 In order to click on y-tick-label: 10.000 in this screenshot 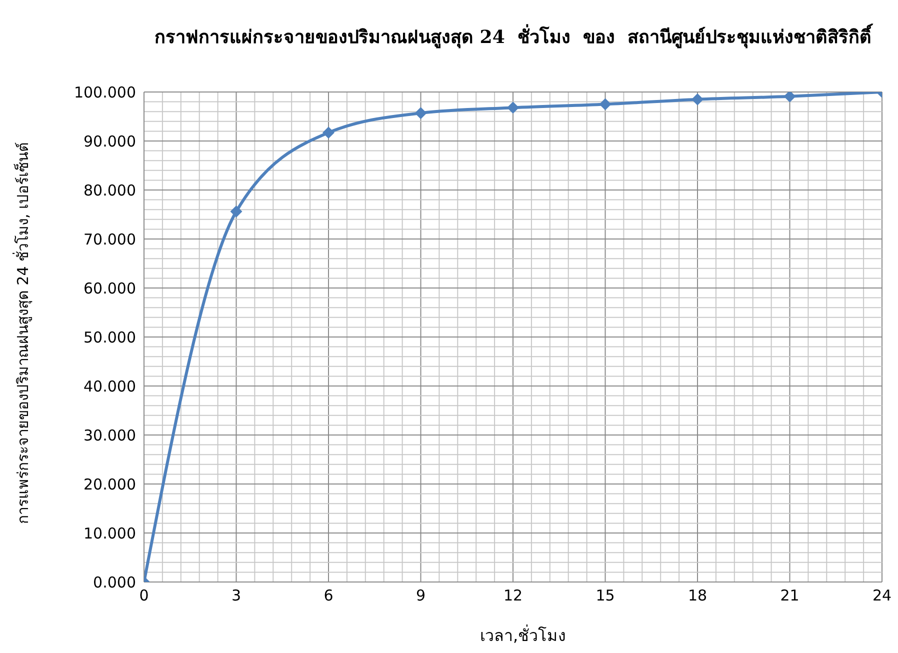, I will do `click(110, 533)`.